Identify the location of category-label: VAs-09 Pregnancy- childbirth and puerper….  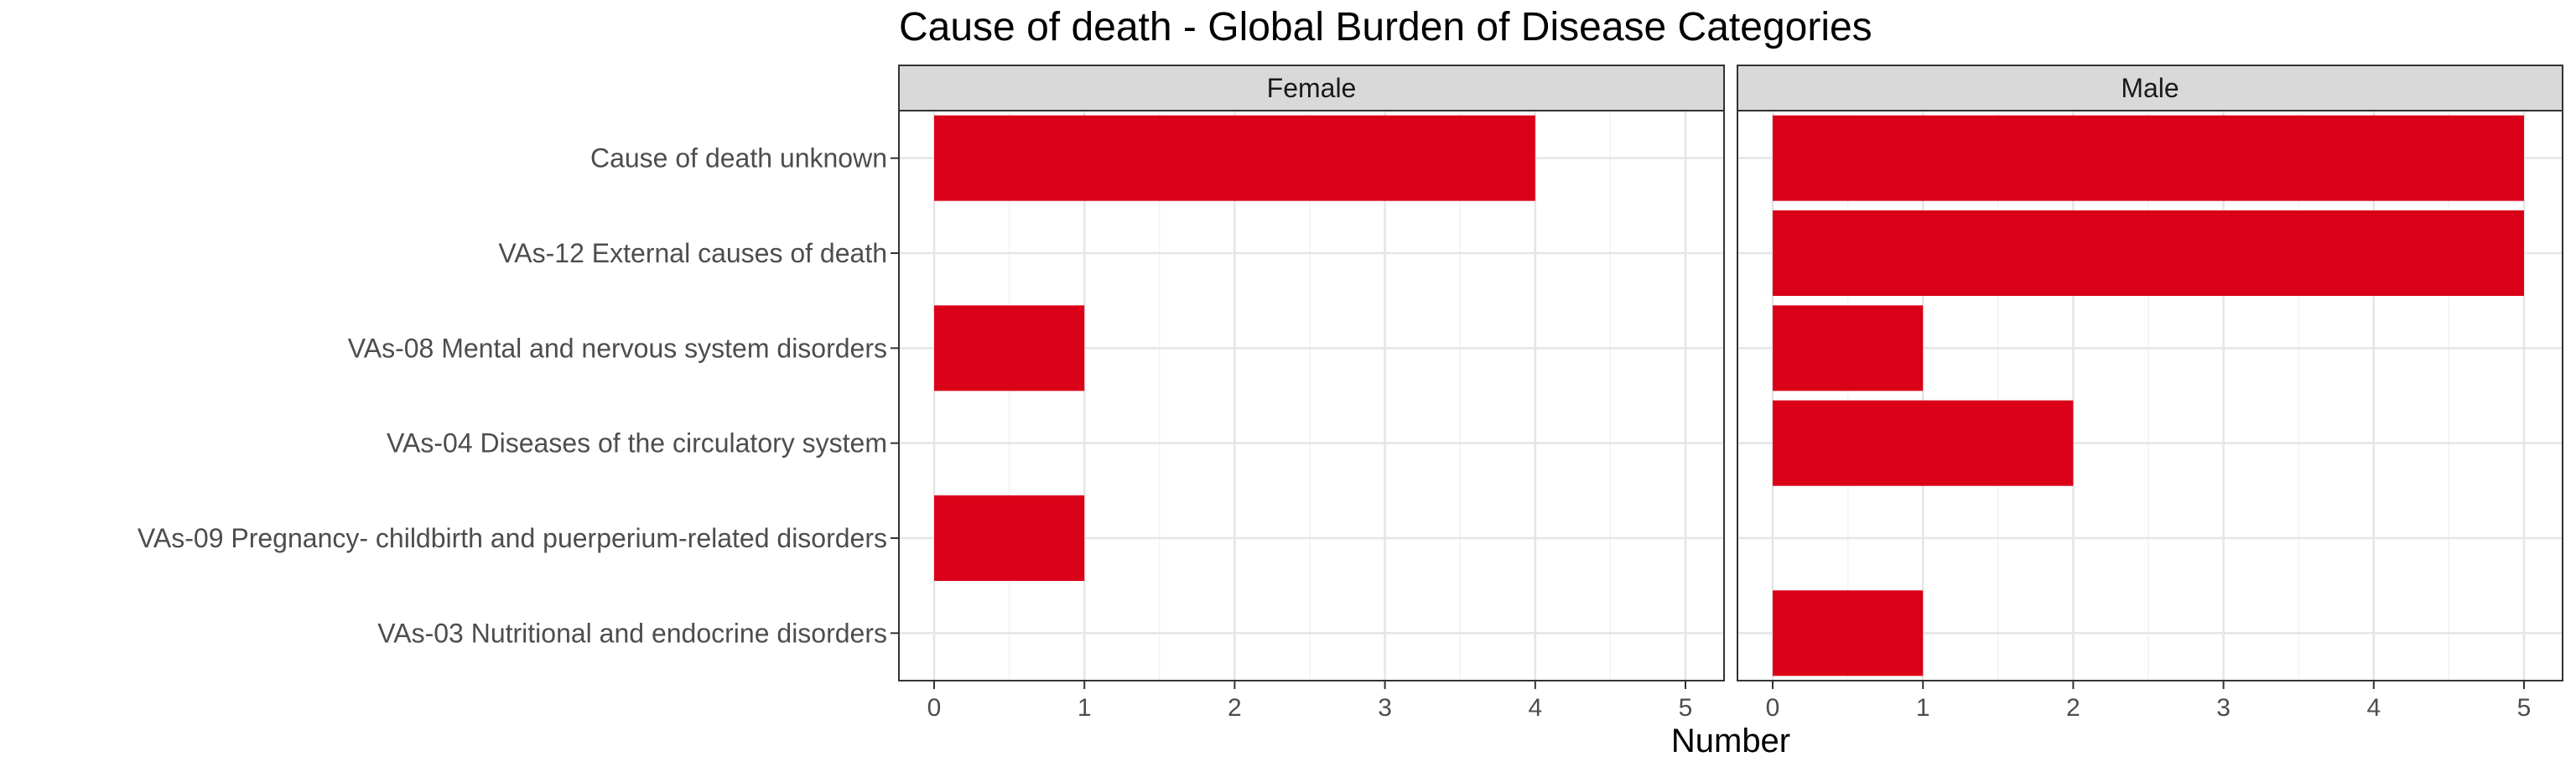
(512, 538).